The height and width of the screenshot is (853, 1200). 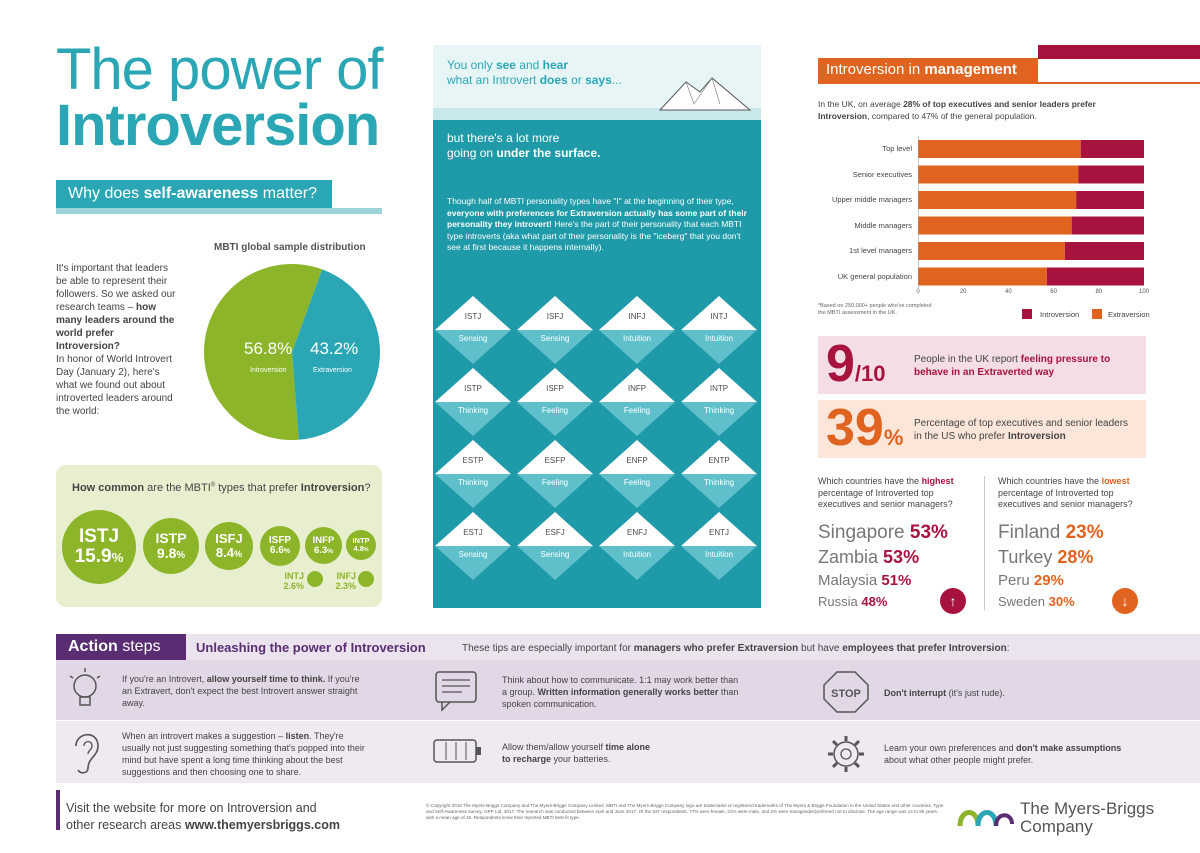 I want to click on tip5-d: your batteries., so click(x=581, y=759).